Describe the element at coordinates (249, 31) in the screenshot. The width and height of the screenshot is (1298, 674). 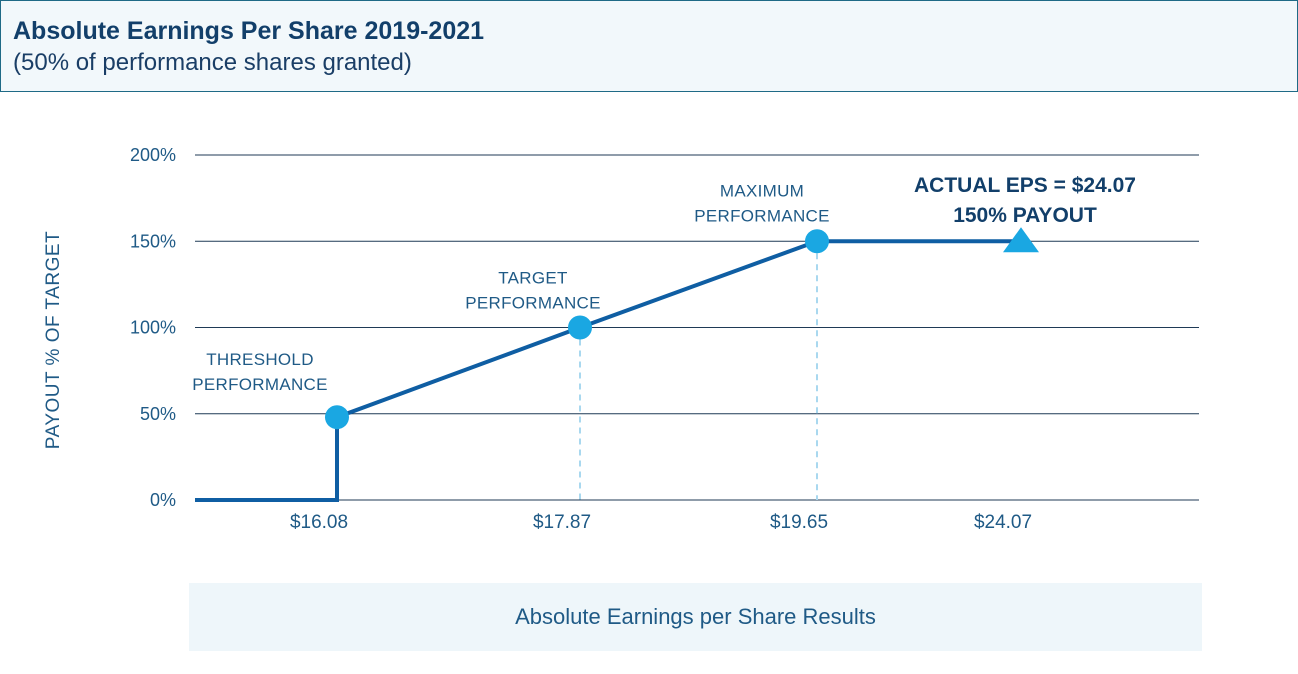
I see `chart-title: Absolute Earnings Per Share 2019-2021` at that location.